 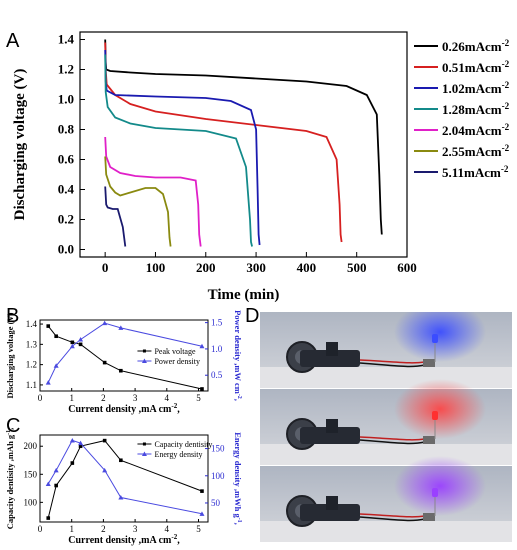 I want to click on y-tick-label: 1.1, so click(x=31, y=385).